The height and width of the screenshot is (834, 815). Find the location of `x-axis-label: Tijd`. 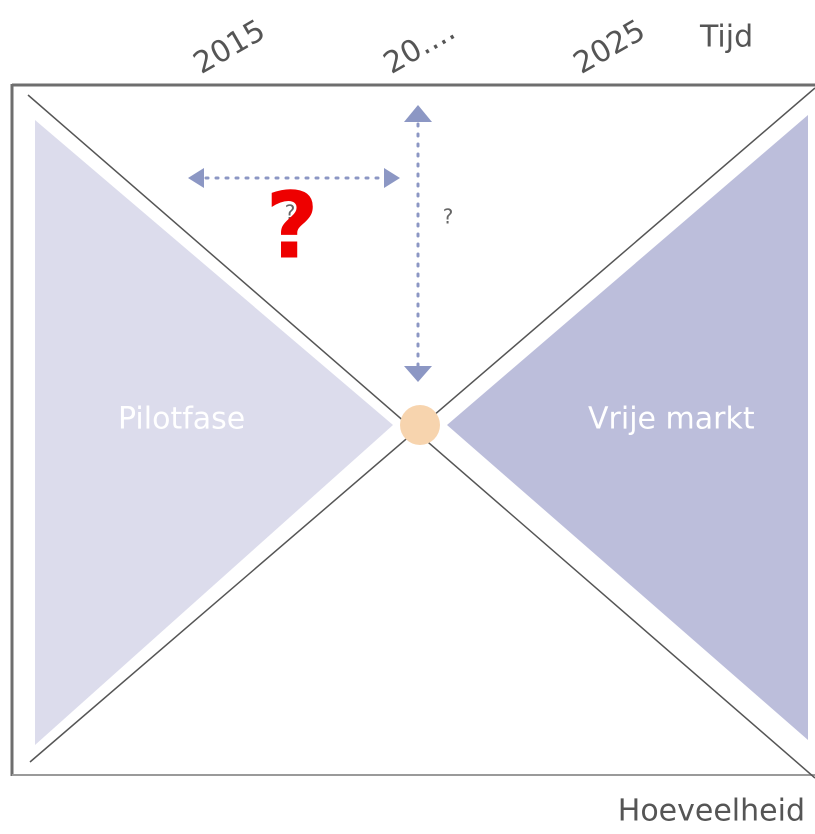

x-axis-label: Tijd is located at coordinates (726, 37).